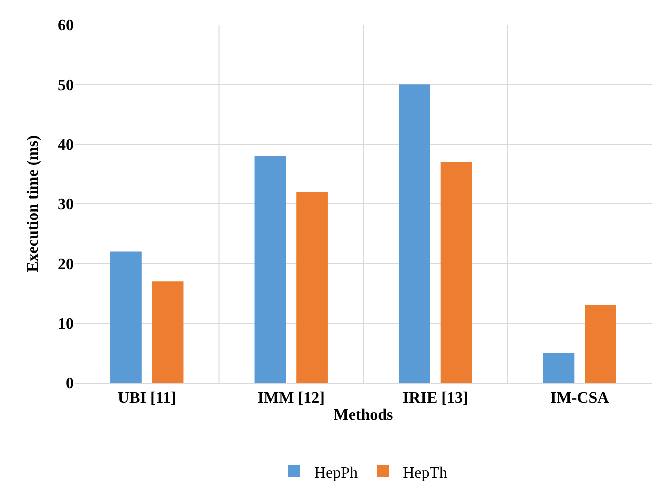 The height and width of the screenshot is (497, 660). Describe the element at coordinates (66, 145) in the screenshot. I see `y-tick-label: 40` at that location.